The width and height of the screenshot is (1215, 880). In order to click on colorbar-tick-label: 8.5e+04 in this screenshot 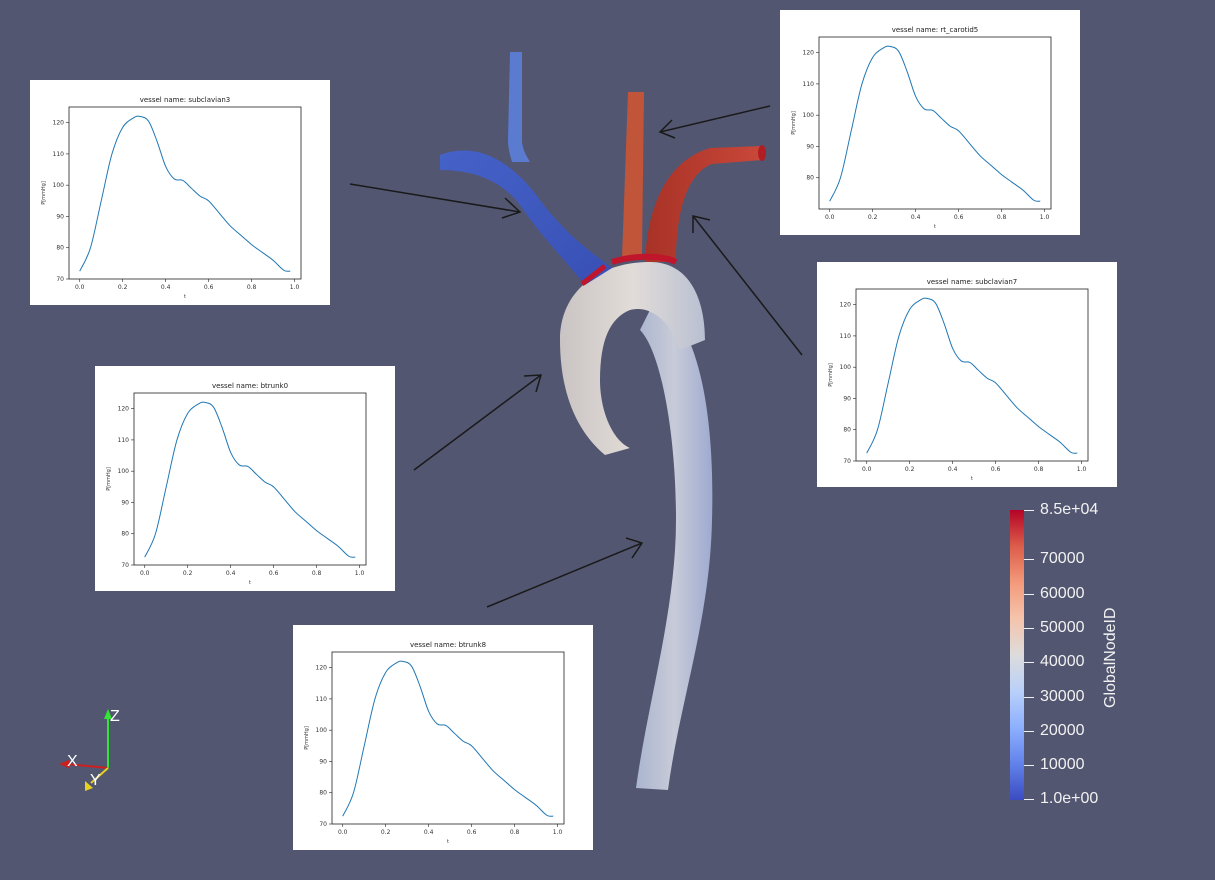, I will do `click(1069, 509)`.